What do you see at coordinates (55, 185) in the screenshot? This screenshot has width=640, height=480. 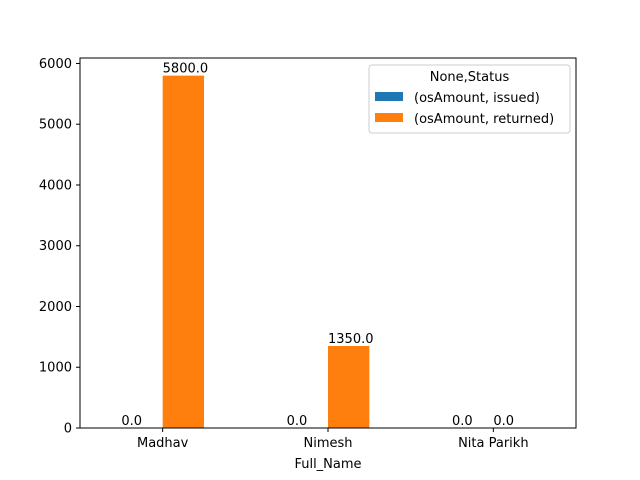 I see `y-tick-label-4000: 4000` at bounding box center [55, 185].